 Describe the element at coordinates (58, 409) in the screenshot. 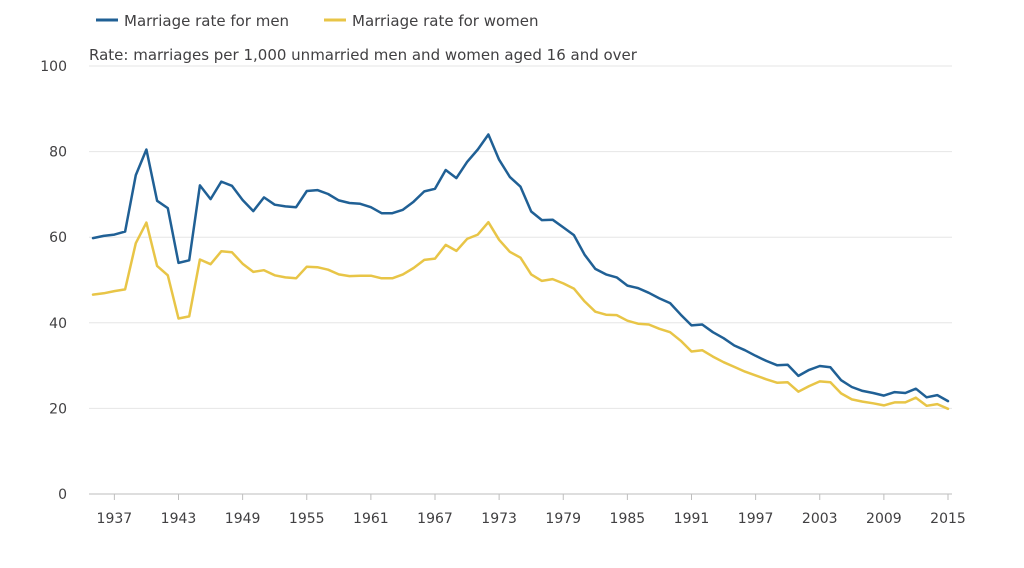

I see `y-tick-label: 20` at that location.